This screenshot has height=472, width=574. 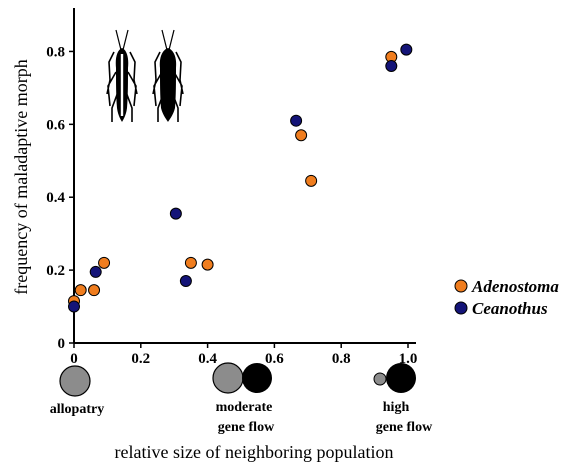 What do you see at coordinates (254, 452) in the screenshot?
I see `x-axis-label: relative size of neighboring population` at bounding box center [254, 452].